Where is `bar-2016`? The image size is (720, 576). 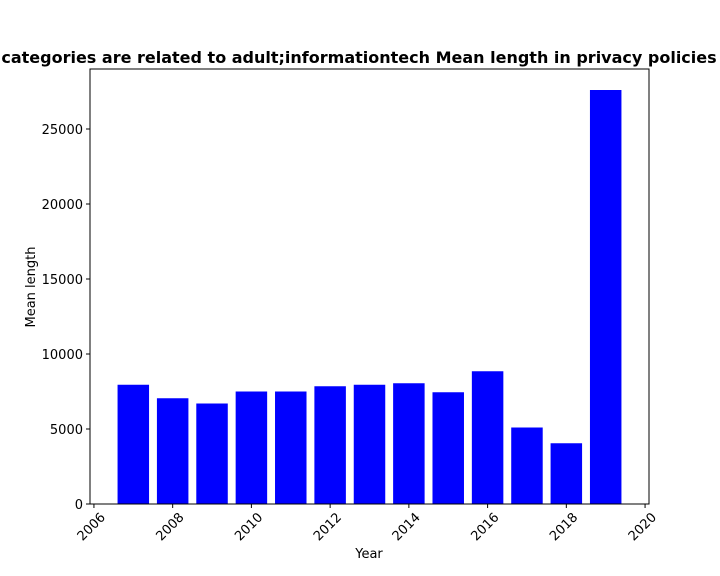
bar-2016 is located at coordinates (487, 437).